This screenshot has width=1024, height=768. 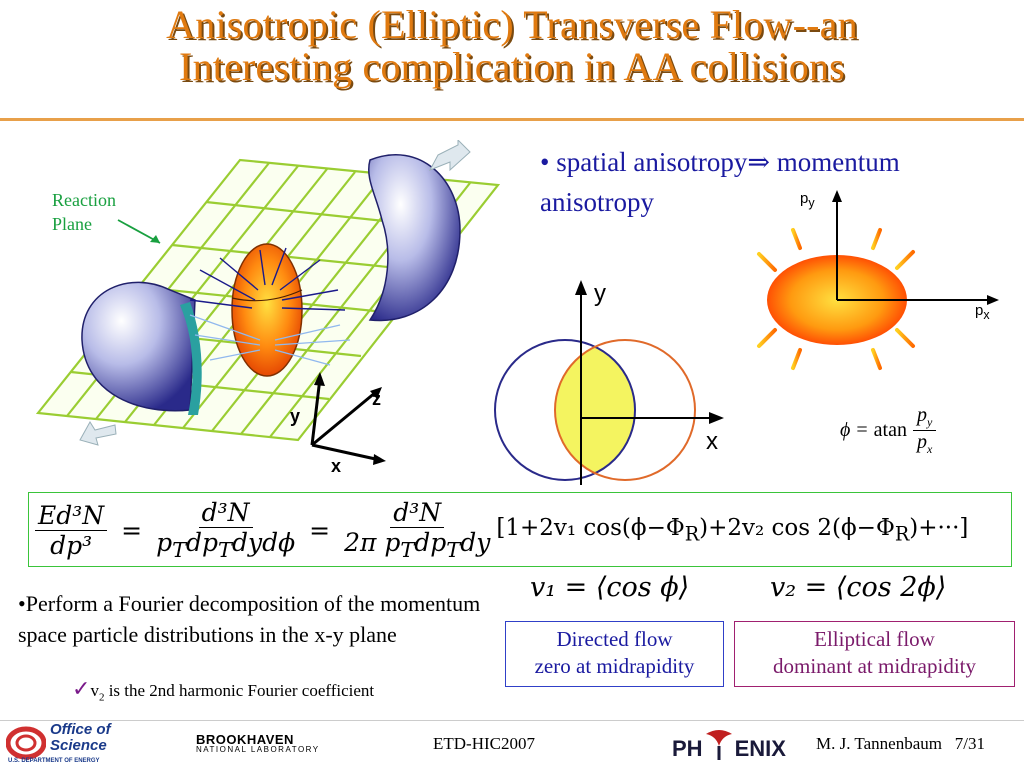 I want to click on office-line-2: Science, so click(x=78, y=745).